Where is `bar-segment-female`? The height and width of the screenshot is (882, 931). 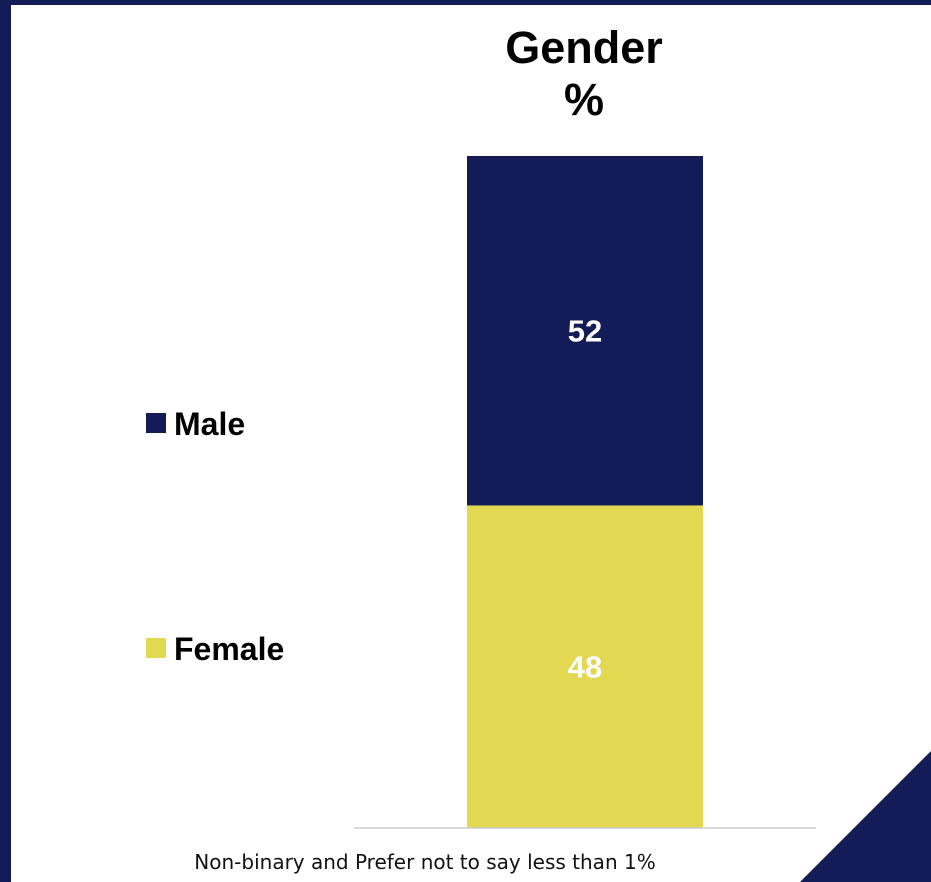
bar-segment-female is located at coordinates (585, 666).